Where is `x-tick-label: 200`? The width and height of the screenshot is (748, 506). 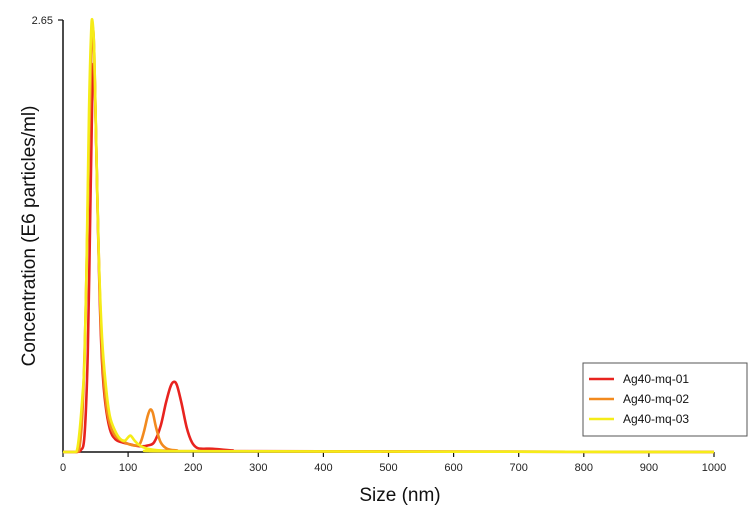
x-tick-label: 200 is located at coordinates (193, 468).